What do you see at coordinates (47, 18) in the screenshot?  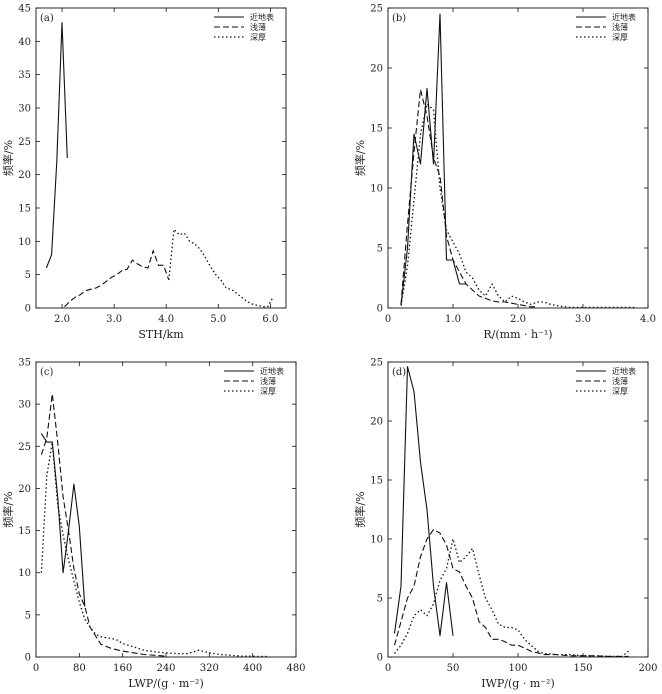 I see `panel-label: (a)` at bounding box center [47, 18].